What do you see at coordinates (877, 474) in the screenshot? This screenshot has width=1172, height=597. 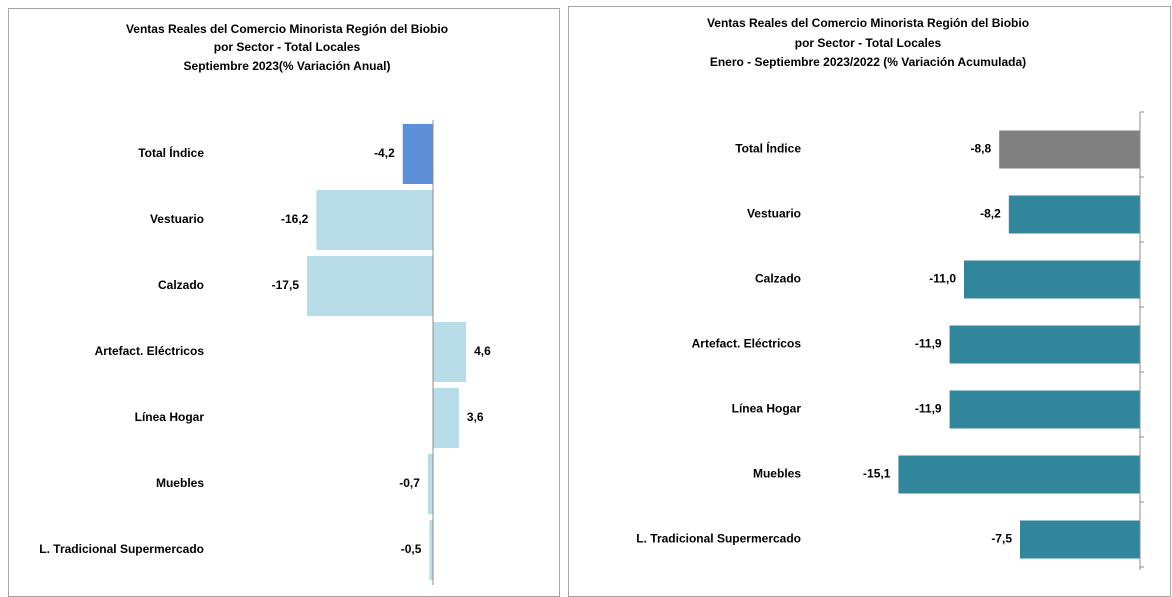 I see `data-label: -15,1` at bounding box center [877, 474].